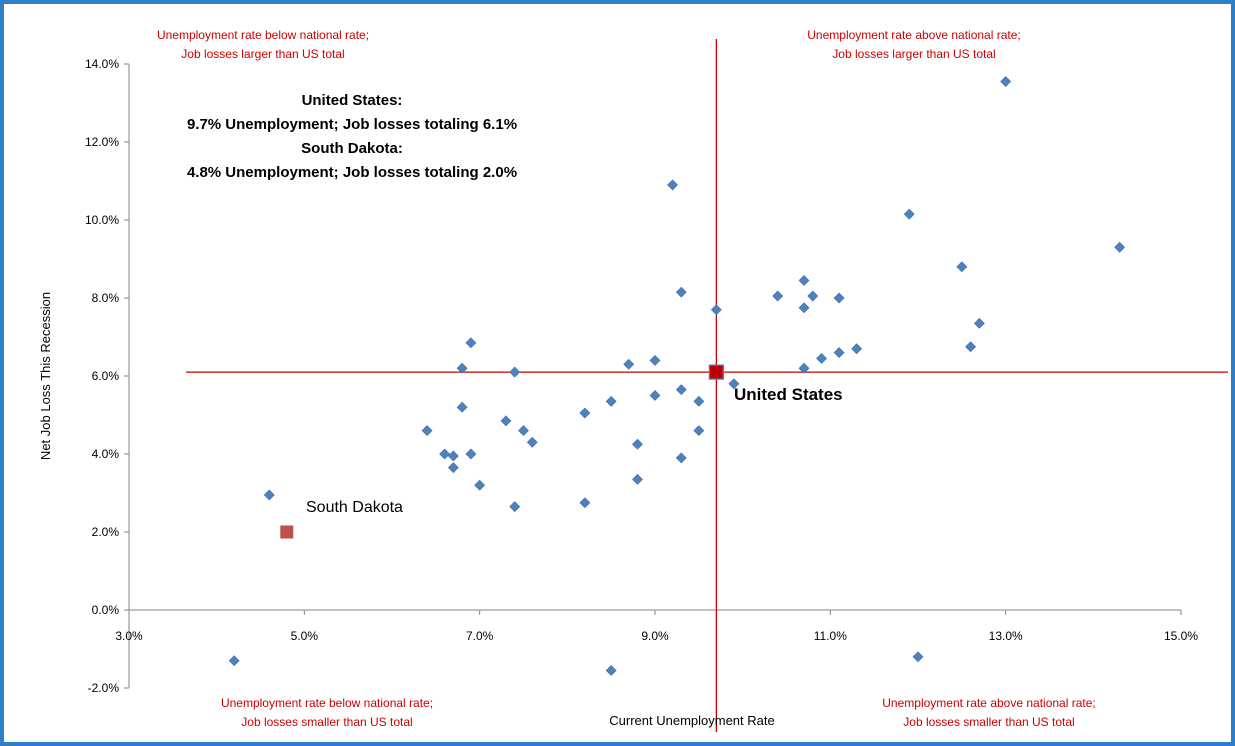  I want to click on summary-line-1: United States:, so click(352, 100).